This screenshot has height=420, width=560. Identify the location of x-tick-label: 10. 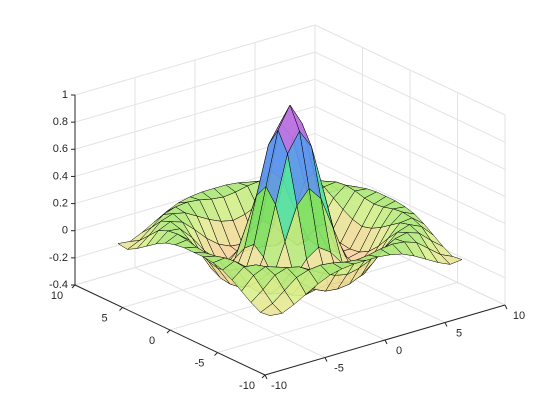
(519, 316).